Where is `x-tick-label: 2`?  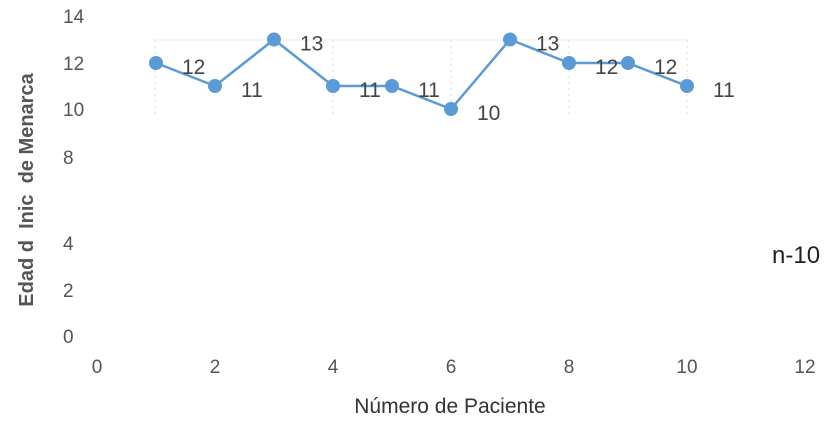 x-tick-label: 2 is located at coordinates (215, 367).